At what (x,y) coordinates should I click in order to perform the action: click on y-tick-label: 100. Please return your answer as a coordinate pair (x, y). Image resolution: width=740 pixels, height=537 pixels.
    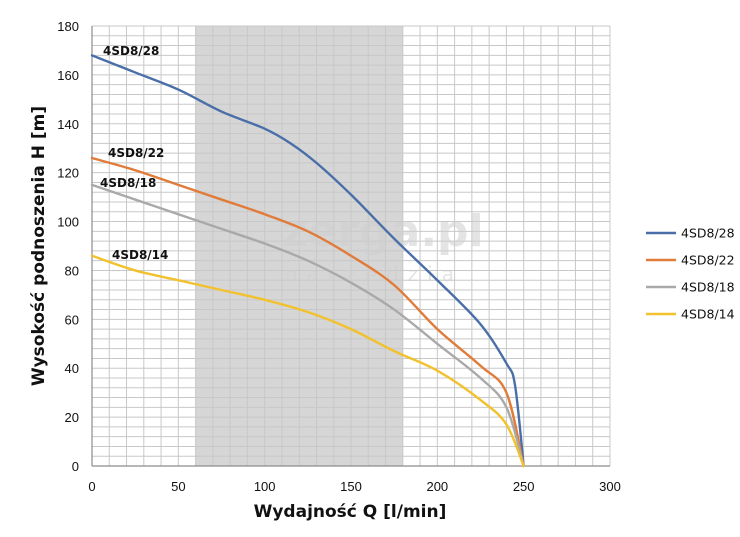
    Looking at the image, I should click on (68, 222).